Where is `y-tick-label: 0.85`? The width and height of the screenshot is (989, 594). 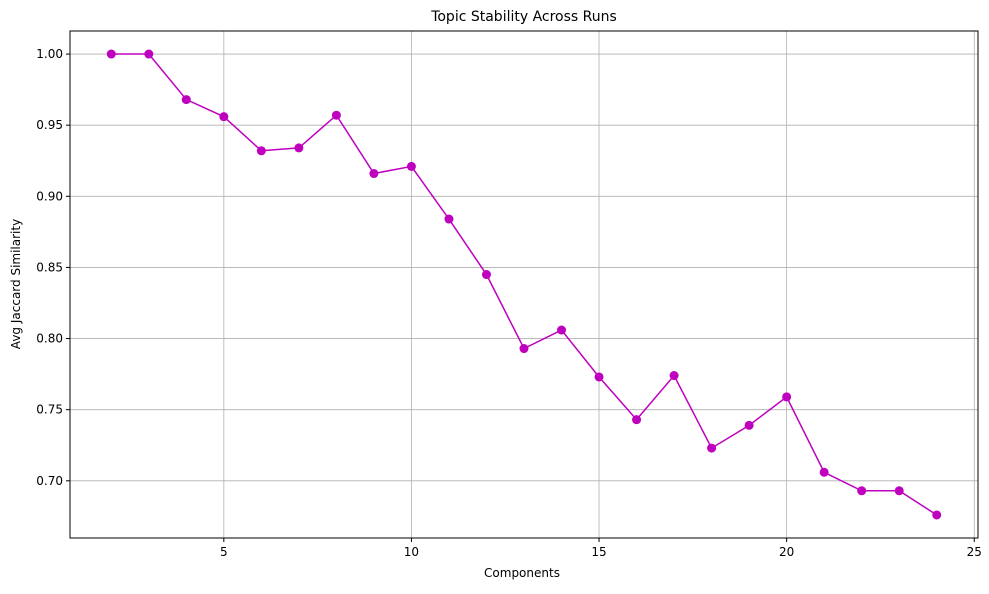 y-tick-label: 0.85 is located at coordinates (49, 267).